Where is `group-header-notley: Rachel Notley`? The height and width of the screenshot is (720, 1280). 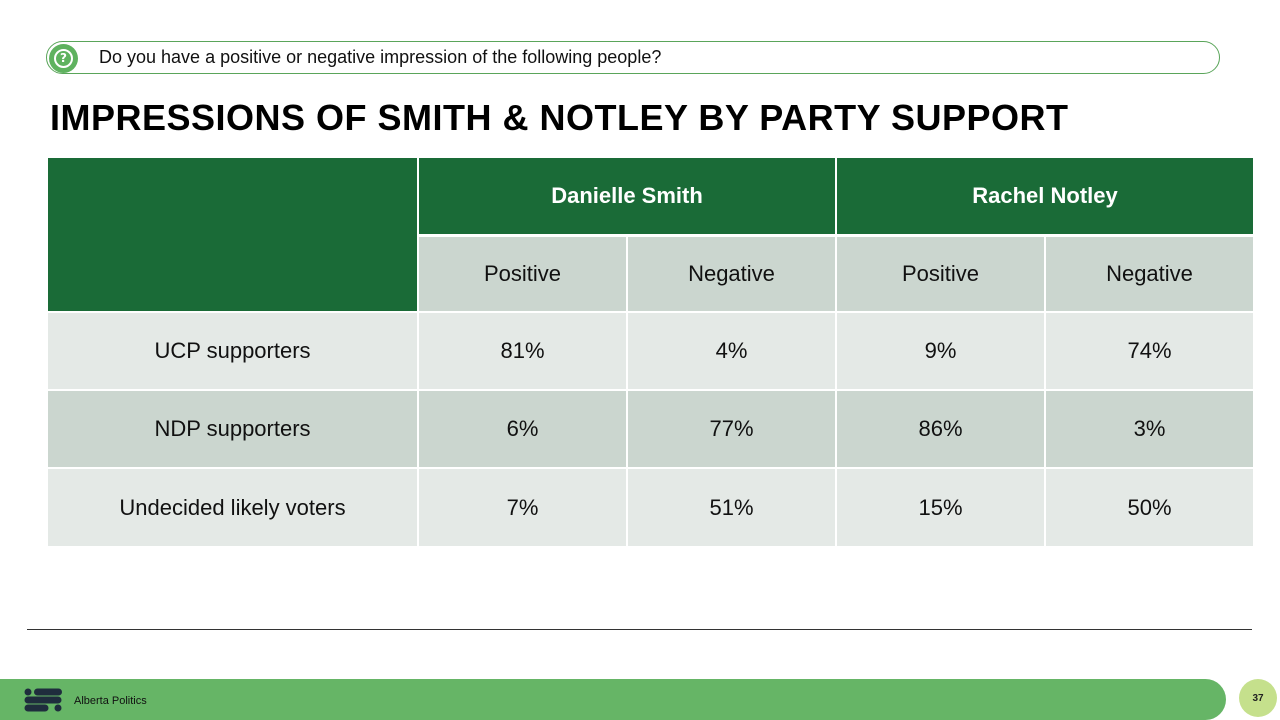 group-header-notley: Rachel Notley is located at coordinates (1045, 196).